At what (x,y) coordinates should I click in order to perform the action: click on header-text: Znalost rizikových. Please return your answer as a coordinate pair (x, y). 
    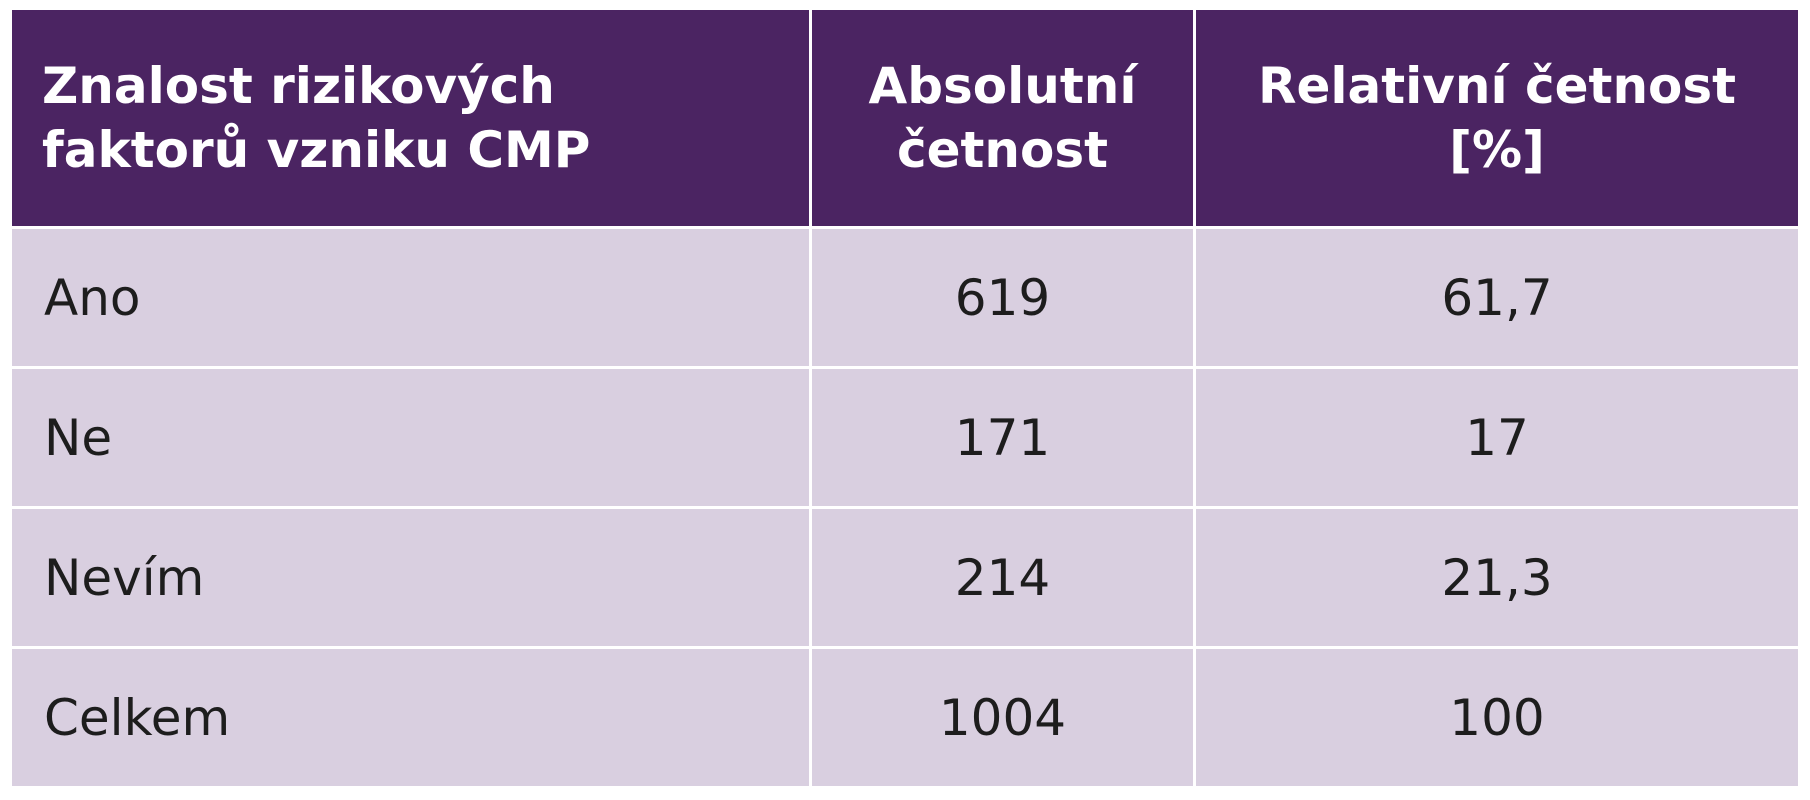
    Looking at the image, I should click on (298, 86).